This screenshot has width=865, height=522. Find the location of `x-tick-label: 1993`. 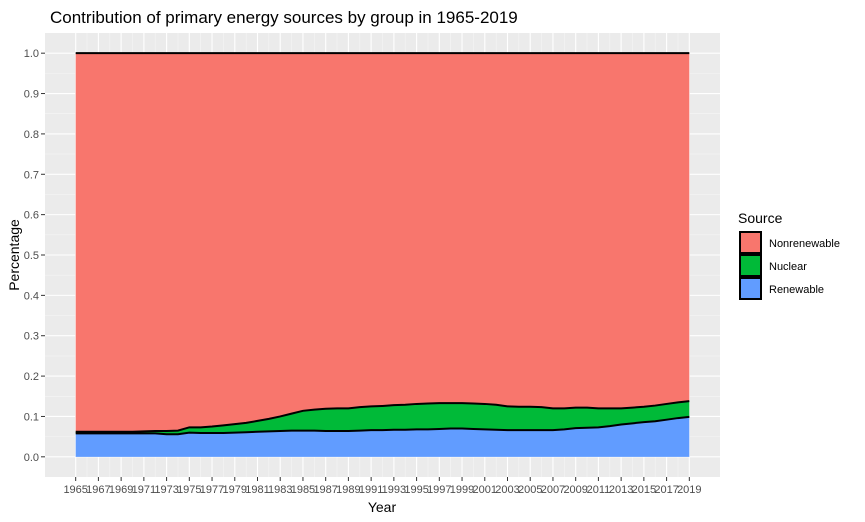

x-tick-label: 1993 is located at coordinates (394, 490).